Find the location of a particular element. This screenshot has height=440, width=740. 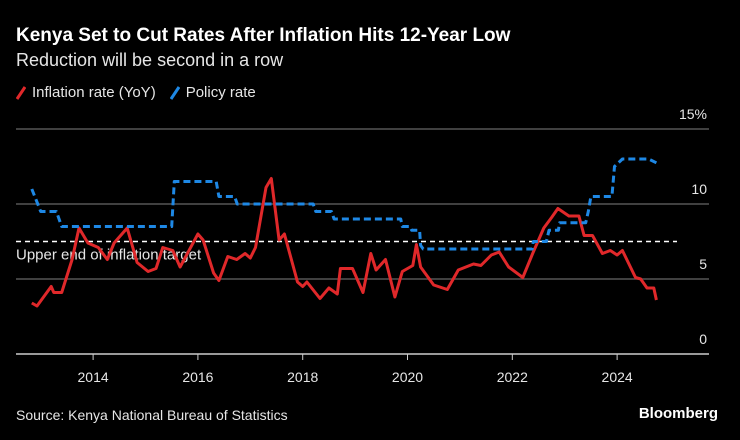

x-tick-label: 2016 is located at coordinates (197, 377).